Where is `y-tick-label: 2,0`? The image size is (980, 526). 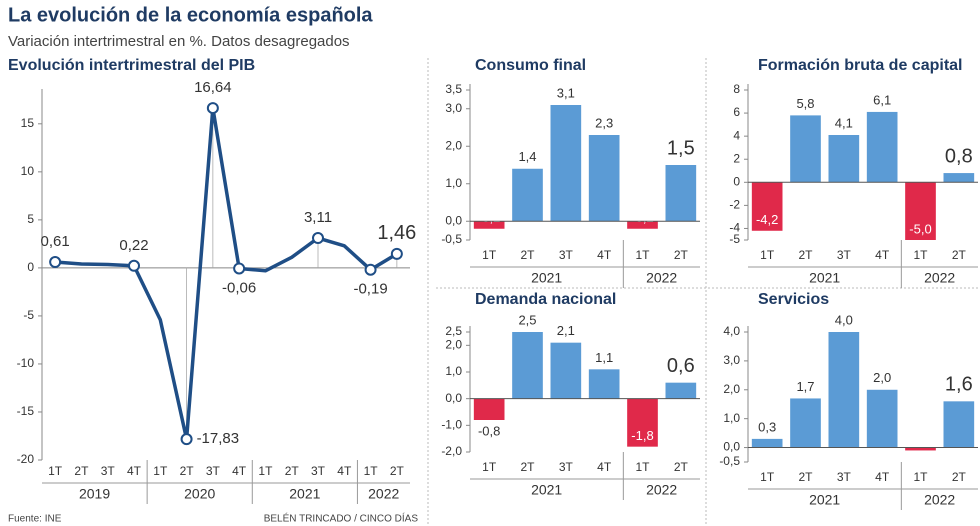
y-tick-label: 2,0 is located at coordinates (453, 345).